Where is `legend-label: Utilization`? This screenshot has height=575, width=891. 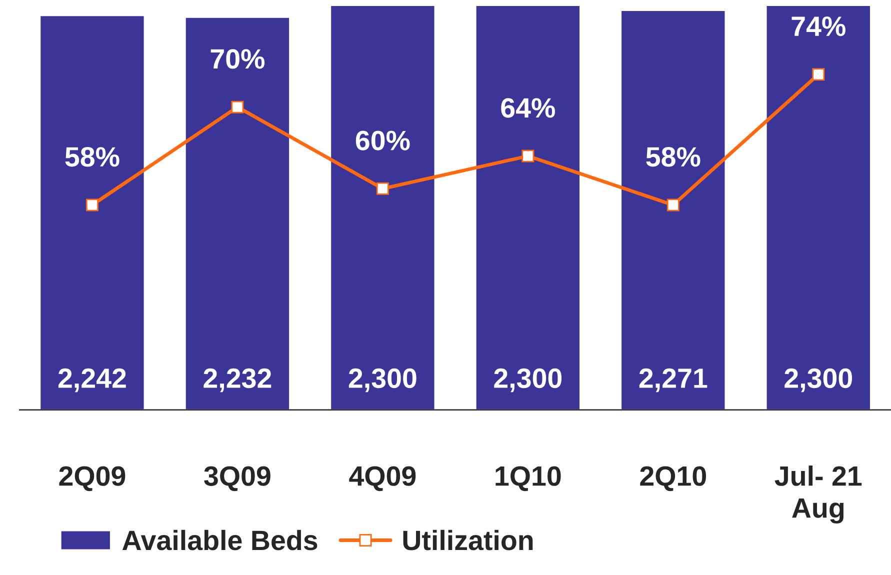 legend-label: Utilization is located at coordinates (468, 540).